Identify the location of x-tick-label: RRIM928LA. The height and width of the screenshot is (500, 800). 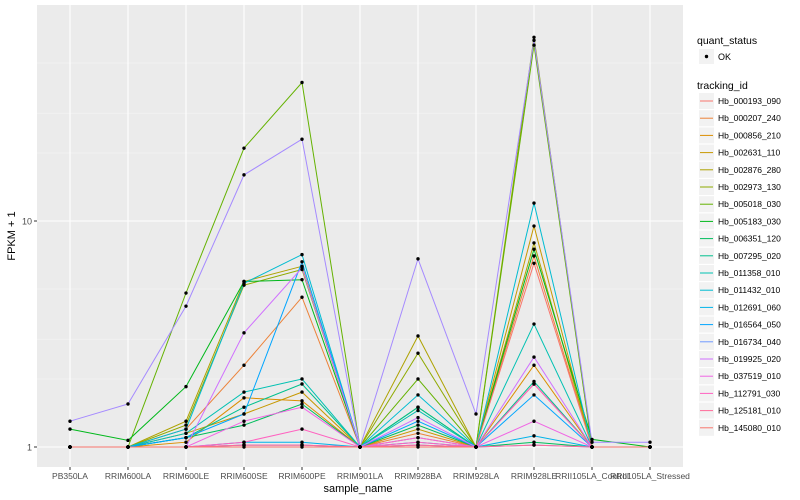
(476, 476).